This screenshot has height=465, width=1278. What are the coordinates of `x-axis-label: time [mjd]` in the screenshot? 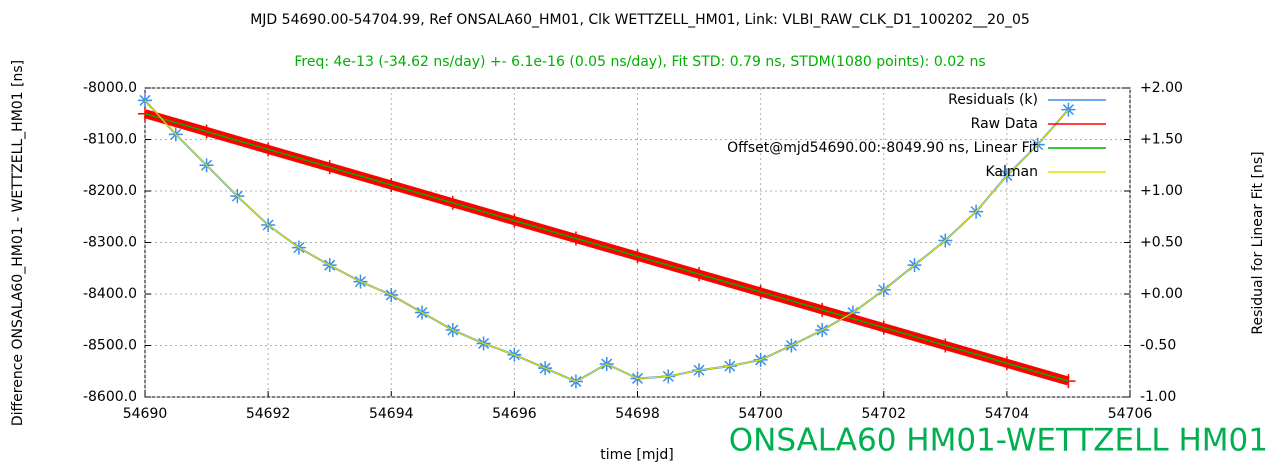 It's located at (636, 455).